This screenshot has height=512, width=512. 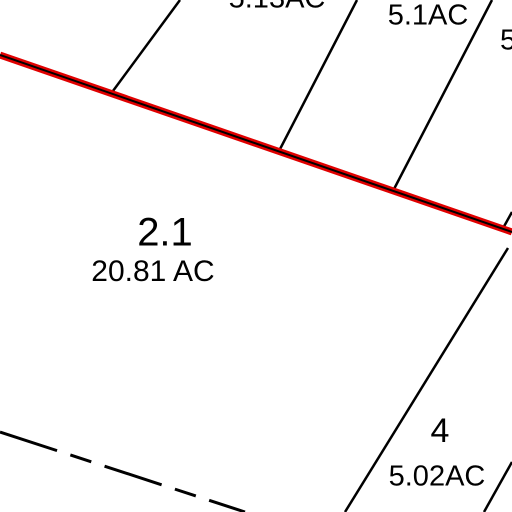 What do you see at coordinates (437, 477) in the screenshot?
I see `area-label: 5.02AC` at bounding box center [437, 477].